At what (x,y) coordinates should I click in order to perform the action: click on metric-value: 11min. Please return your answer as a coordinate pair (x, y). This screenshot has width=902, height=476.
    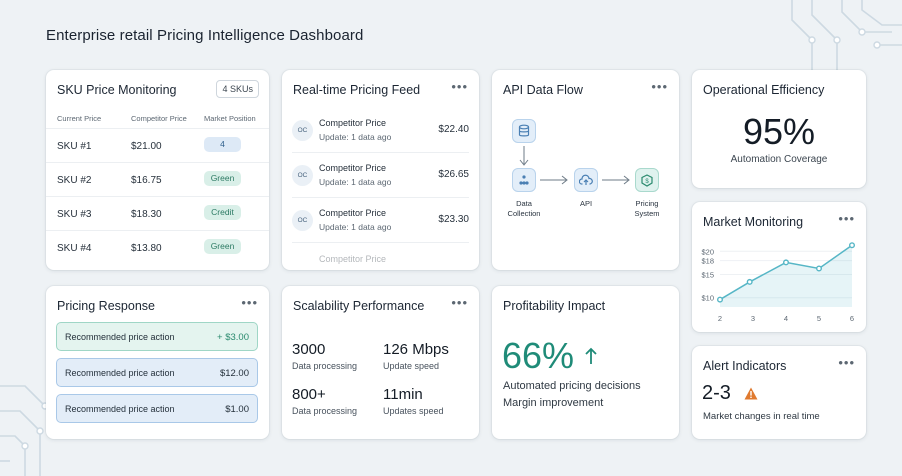
    Looking at the image, I should click on (403, 394).